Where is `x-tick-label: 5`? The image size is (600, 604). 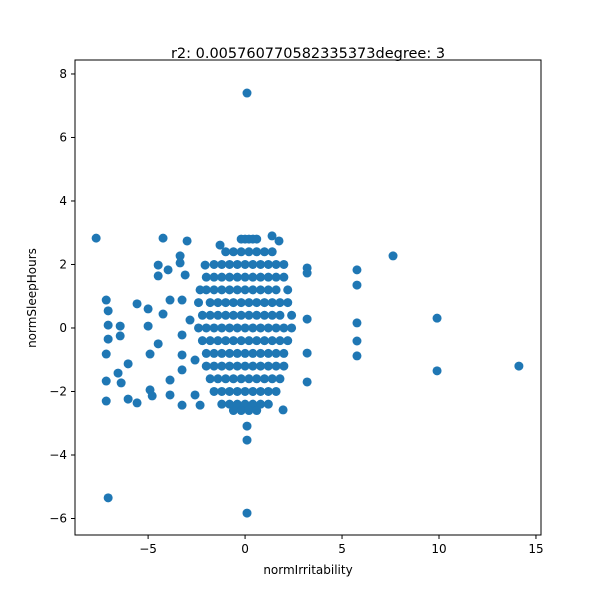 x-tick-label: 5 is located at coordinates (342, 549).